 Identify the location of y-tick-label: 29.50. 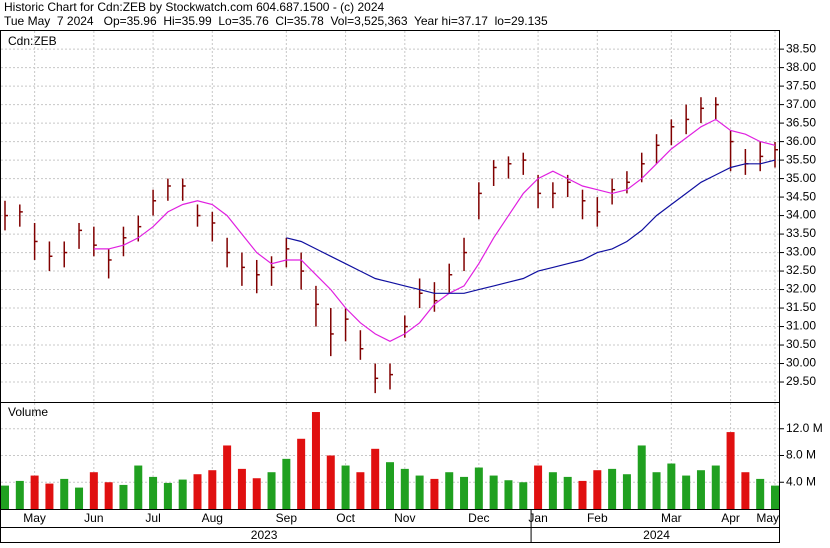
(801, 381).